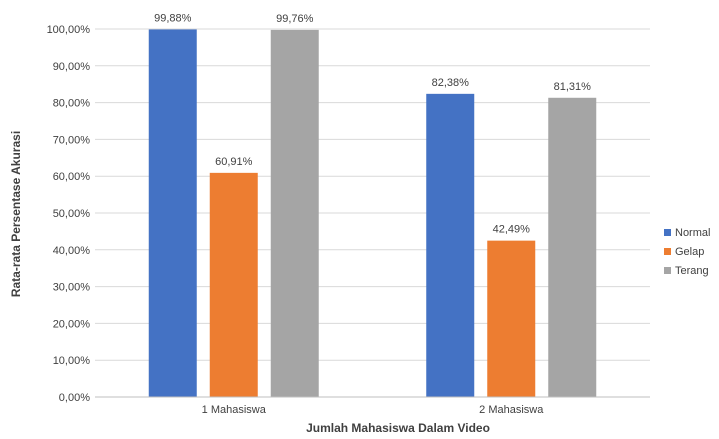 Image resolution: width=719 pixels, height=439 pixels. What do you see at coordinates (16, 214) in the screenshot?
I see `y-axis-title: Rata-rata Persentase Akurasi` at bounding box center [16, 214].